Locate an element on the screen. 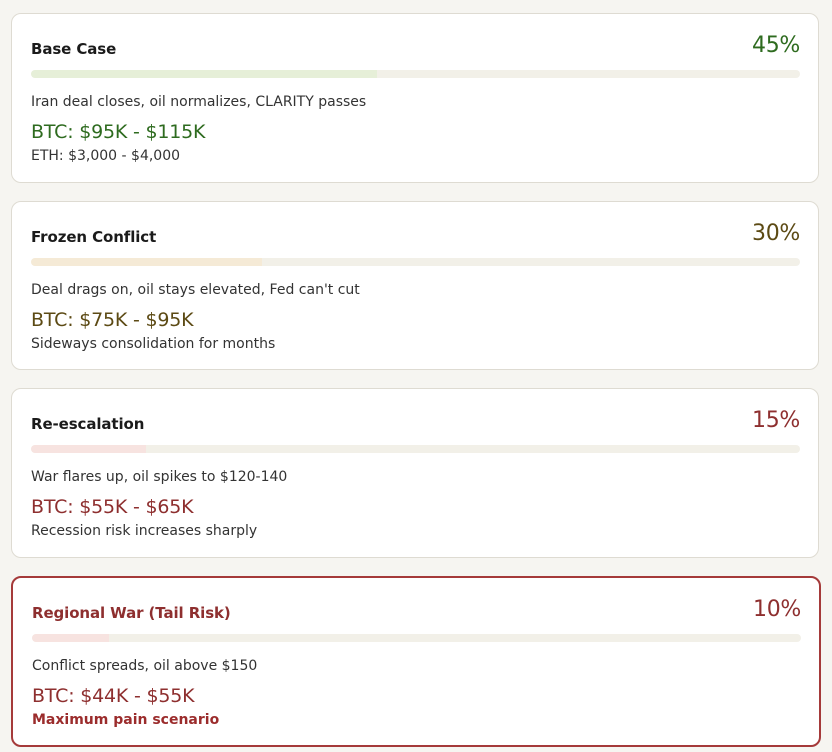 The height and width of the screenshot is (752, 832). scenario-note: Recession risk increases sharply is located at coordinates (144, 531).